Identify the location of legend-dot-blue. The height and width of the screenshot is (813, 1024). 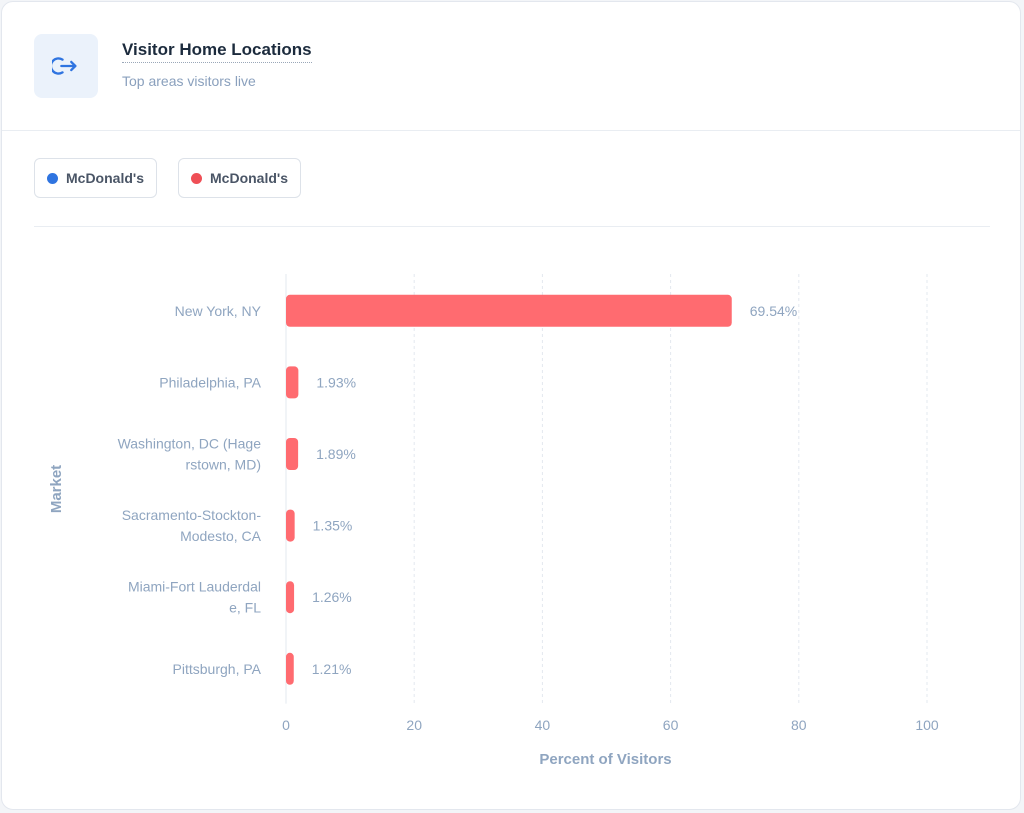
(52, 178).